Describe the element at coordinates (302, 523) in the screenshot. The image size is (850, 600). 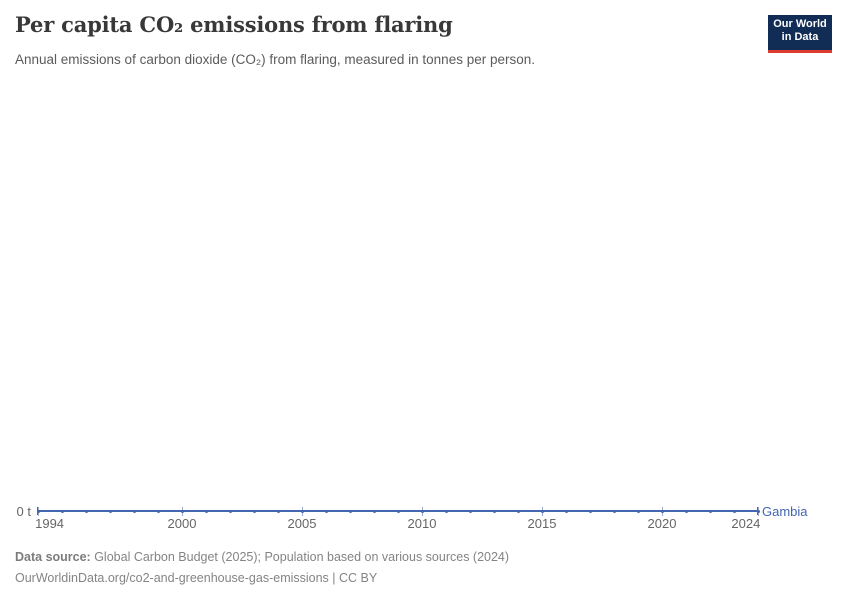
I see `x-axis-tick-label: 2005` at that location.